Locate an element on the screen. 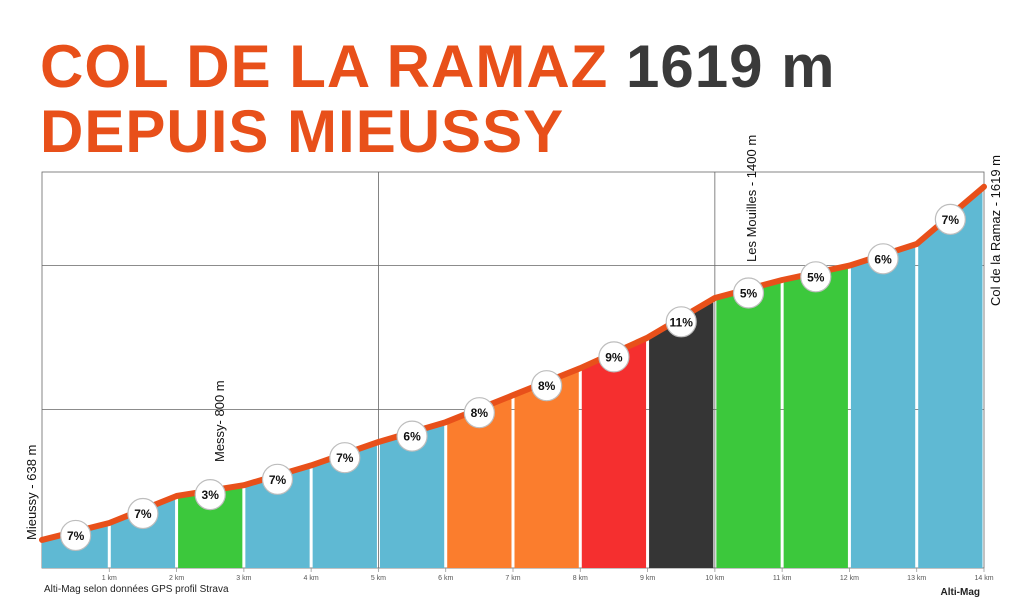 This screenshot has width=1024, height=616. gradient-label: 11% is located at coordinates (682, 322).